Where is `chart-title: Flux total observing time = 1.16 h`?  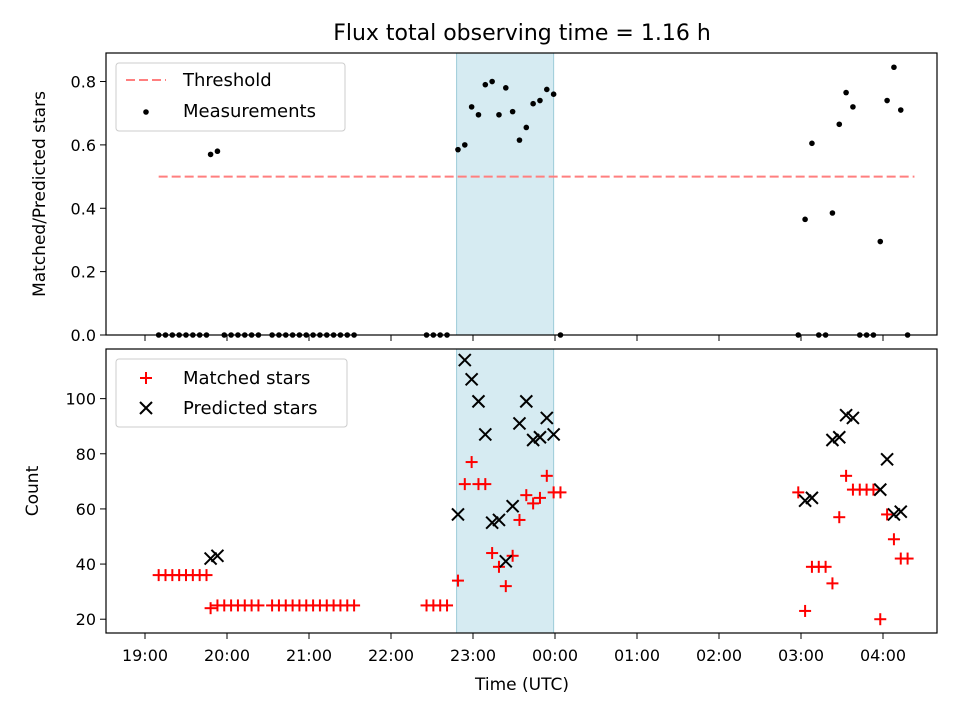
chart-title: Flux total observing time = 1.16 h is located at coordinates (522, 33).